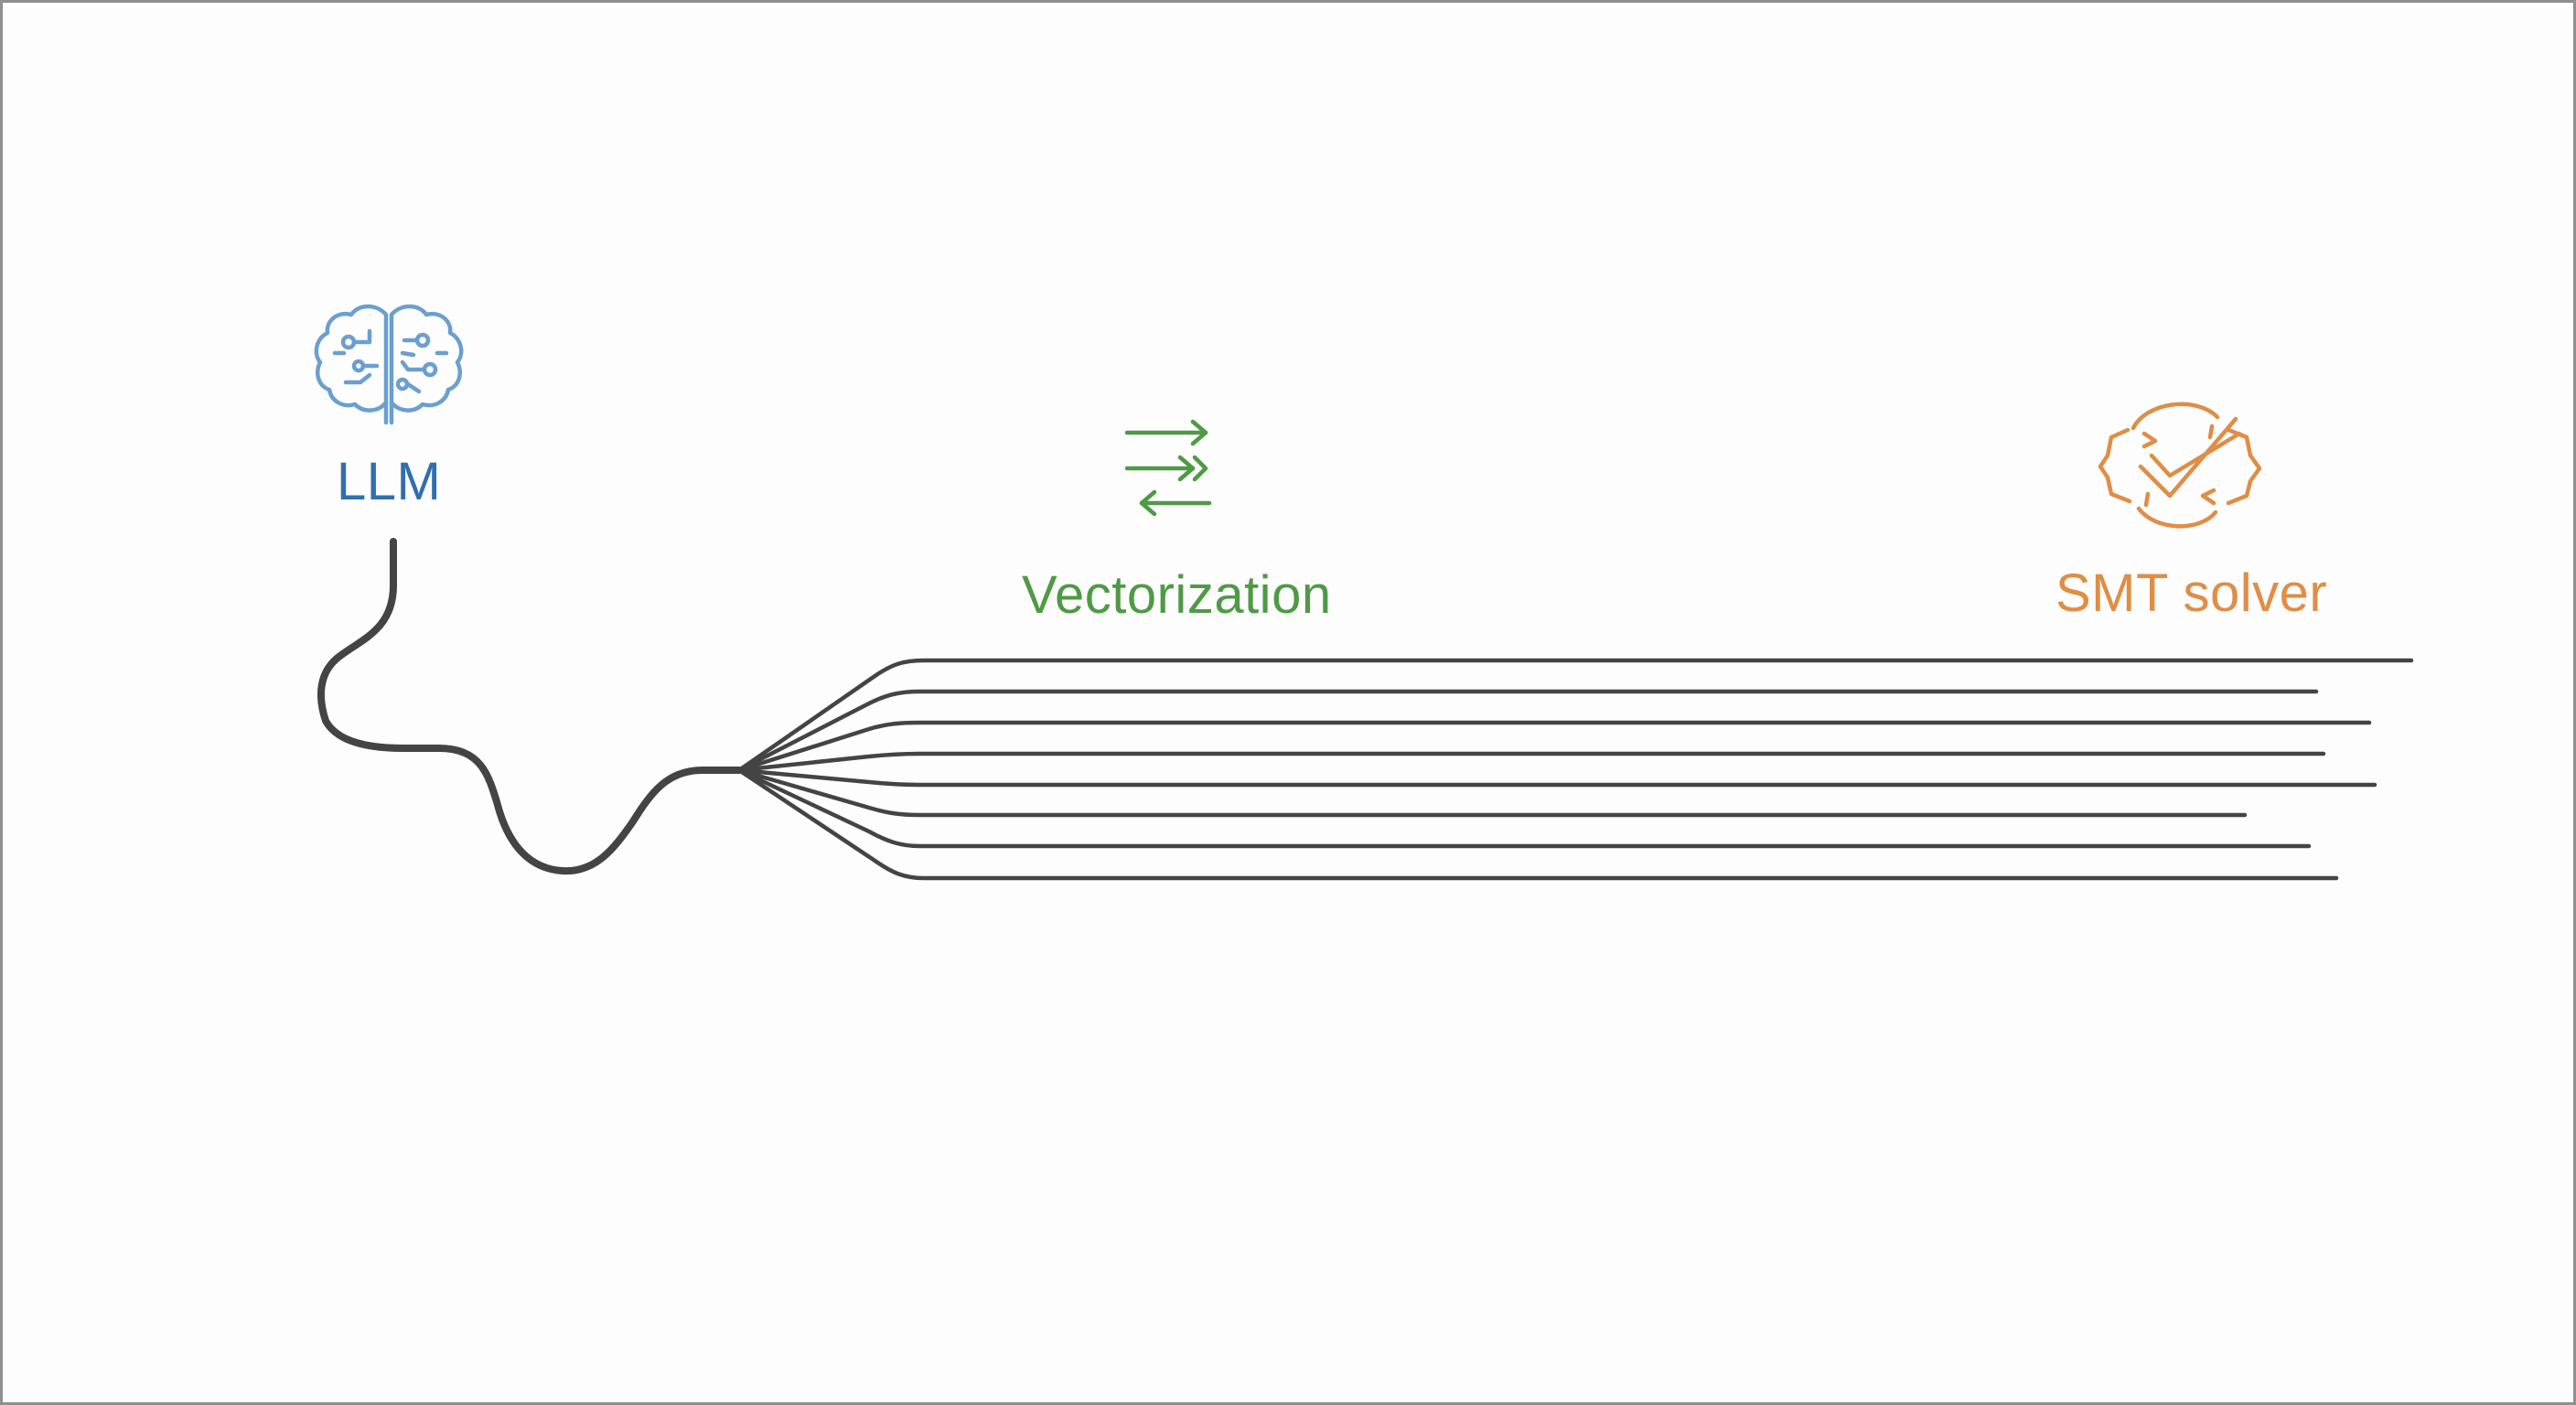 Image resolution: width=2576 pixels, height=1405 pixels. What do you see at coordinates (2180, 465) in the screenshot?
I see `check-cycle-icon` at bounding box center [2180, 465].